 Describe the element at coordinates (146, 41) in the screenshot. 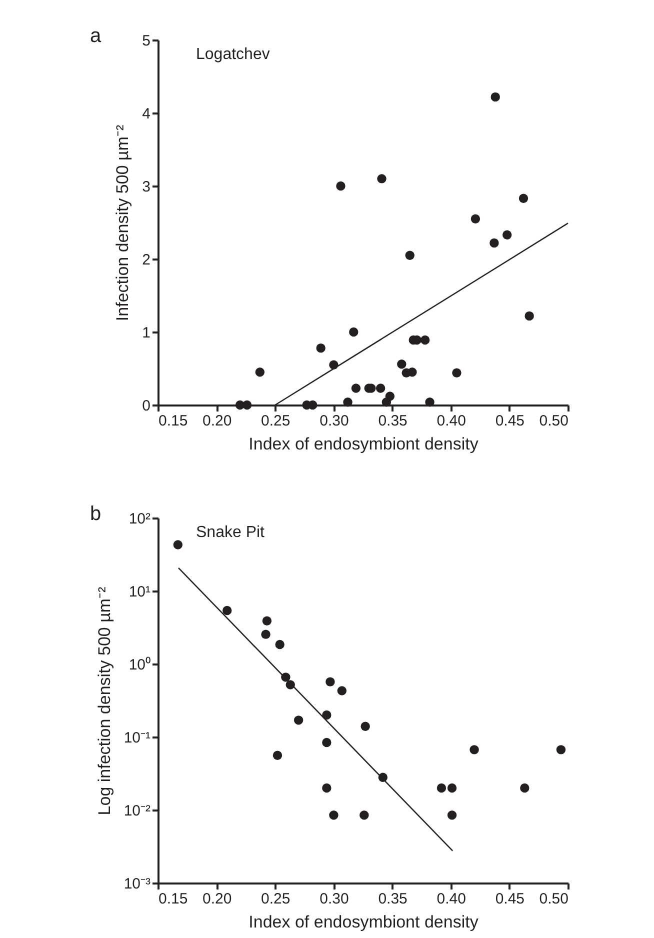

I see `y-tick-label: 5` at that location.